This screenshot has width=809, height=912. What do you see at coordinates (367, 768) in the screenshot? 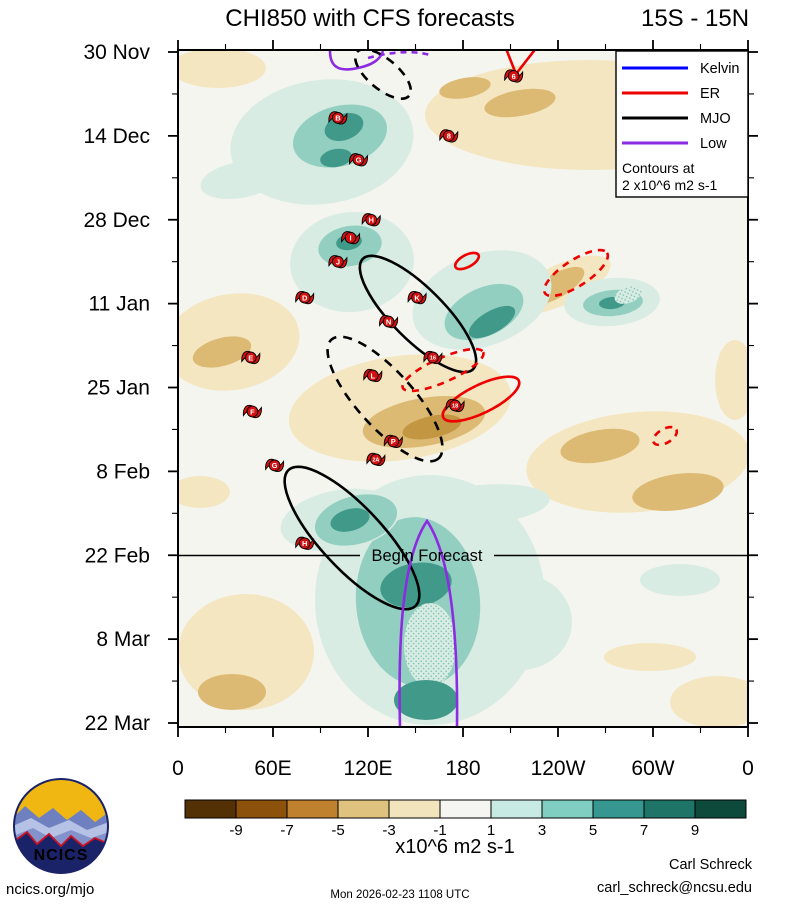
I see `x-axis-label: 120E` at bounding box center [367, 768].